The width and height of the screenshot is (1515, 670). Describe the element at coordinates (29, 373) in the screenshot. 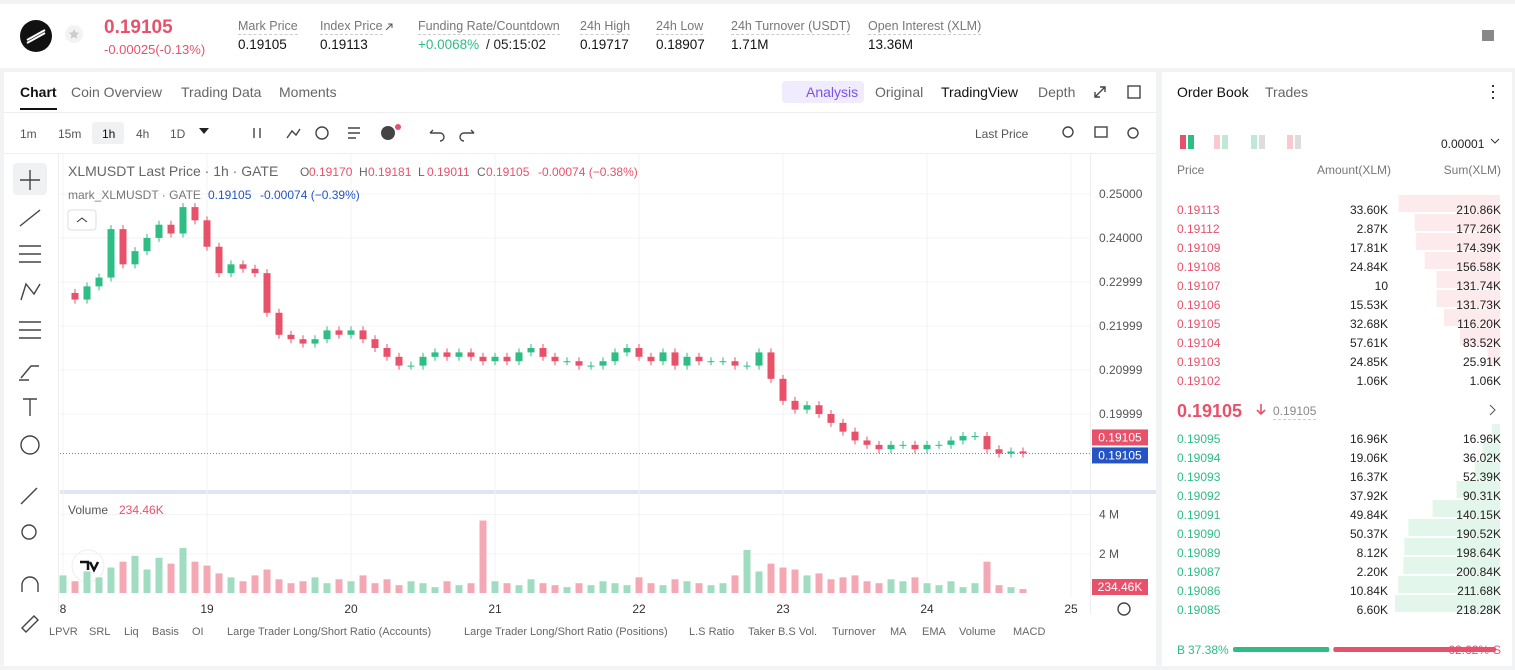

I see `brush-tool` at that location.